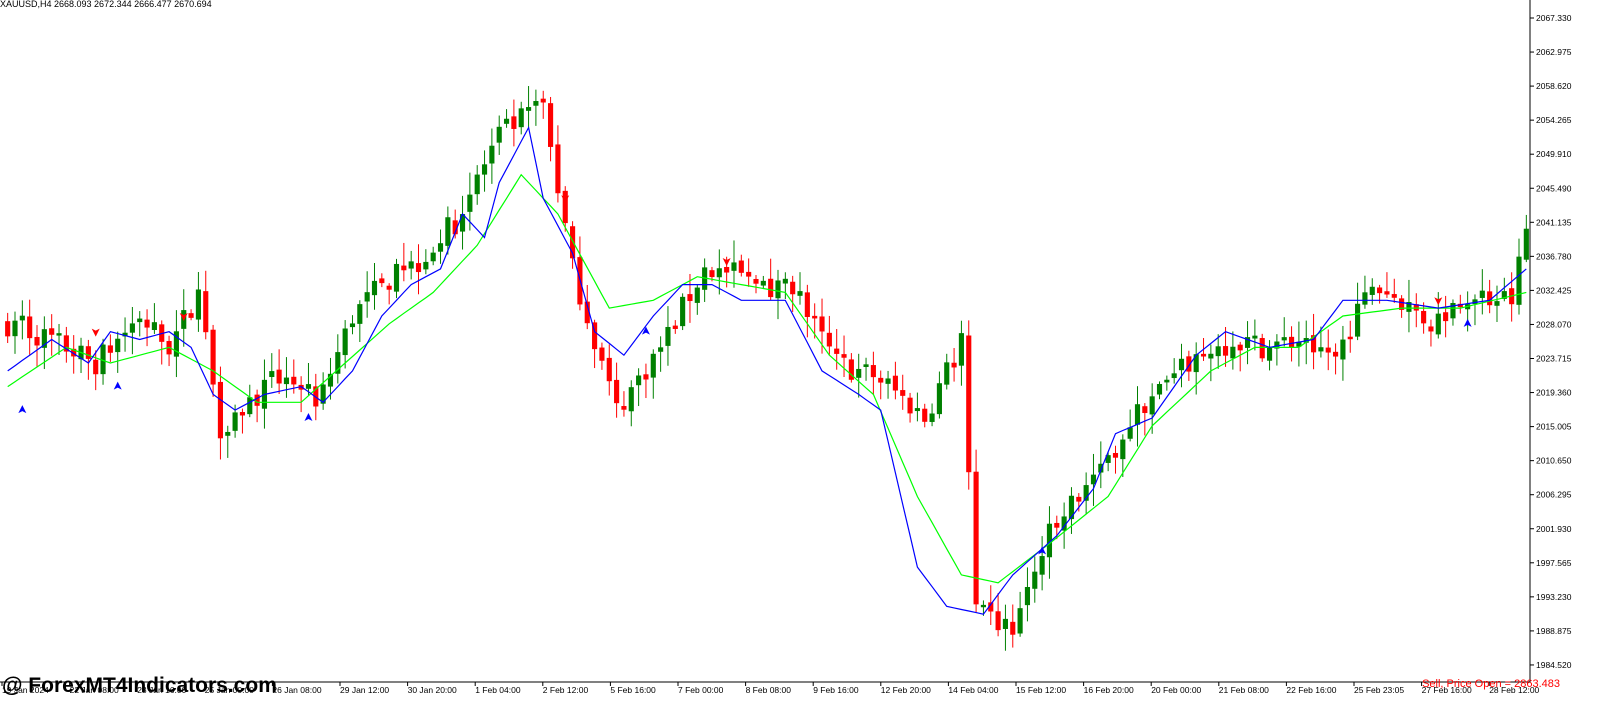 This screenshot has height=709, width=1600. Describe the element at coordinates (633, 690) in the screenshot. I see `x-tick-label: 5 Feb 16:00` at that location.